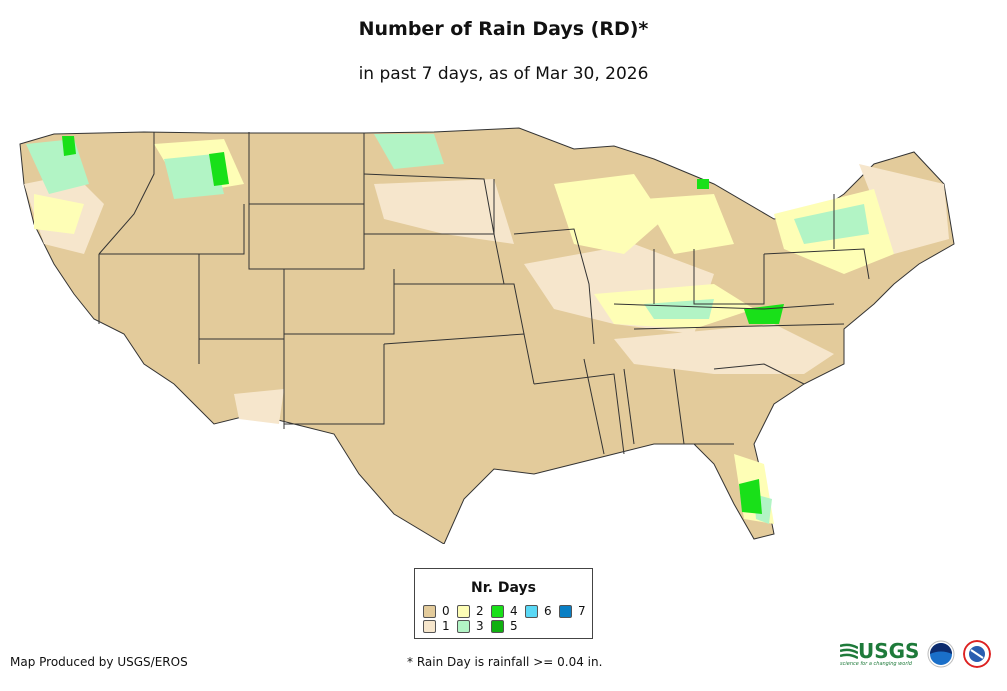 The height and width of the screenshot is (691, 1007). I want to click on usgs-wordmark: USGS, so click(889, 651).